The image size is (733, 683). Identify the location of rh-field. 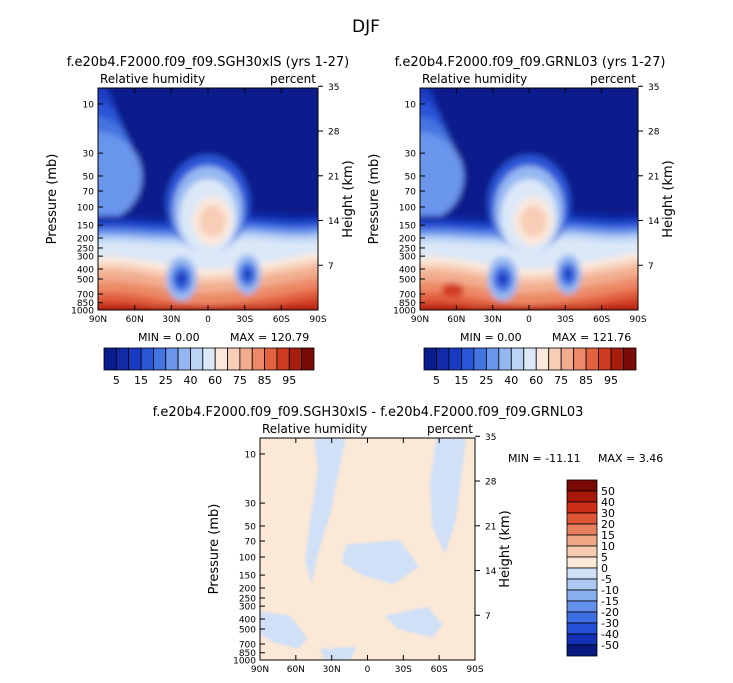
(208, 199).